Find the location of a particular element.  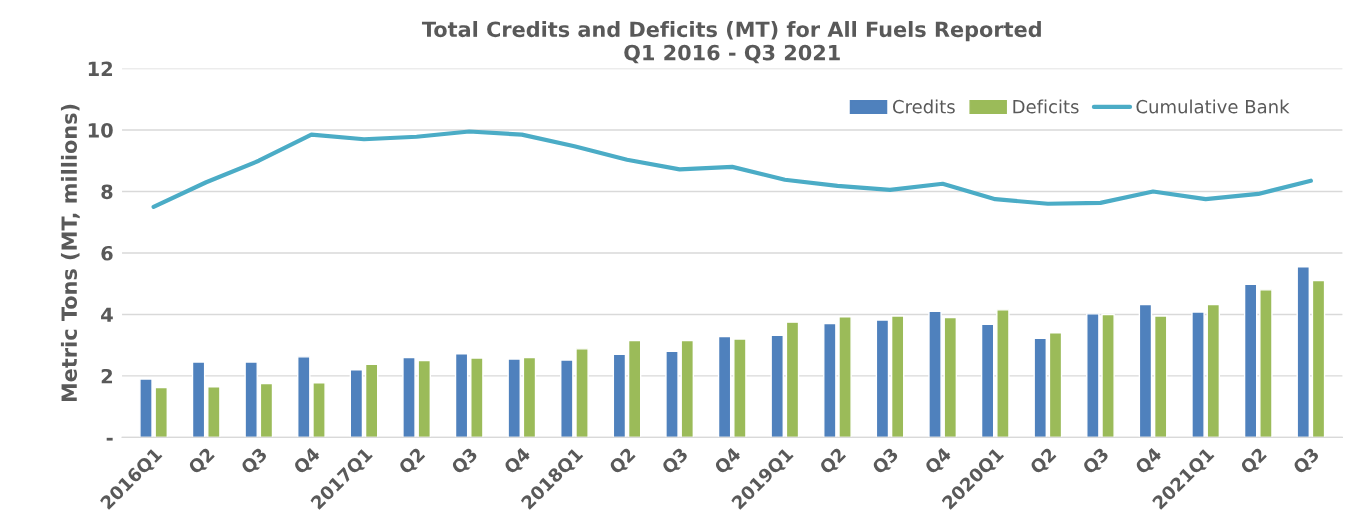

legend-label: Credits is located at coordinates (924, 106).